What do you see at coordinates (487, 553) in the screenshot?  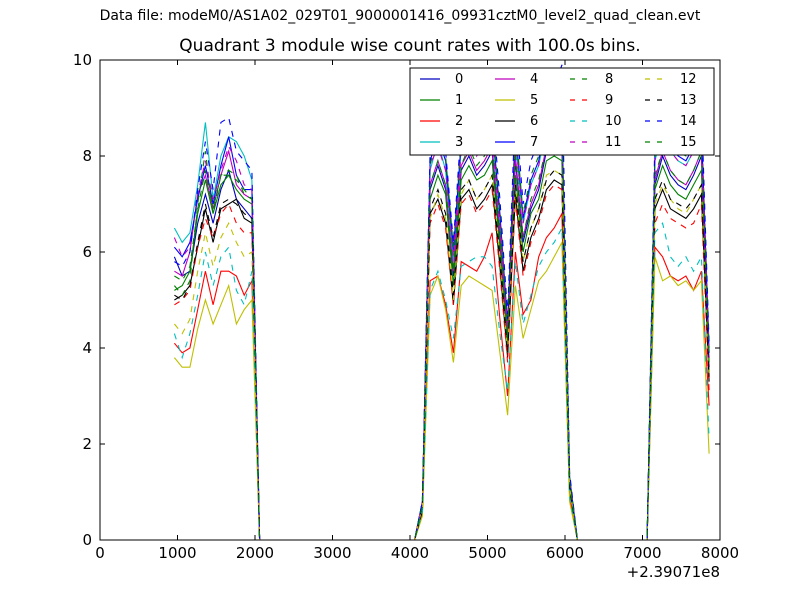 I see `x-tick-label: 5000` at bounding box center [487, 553].